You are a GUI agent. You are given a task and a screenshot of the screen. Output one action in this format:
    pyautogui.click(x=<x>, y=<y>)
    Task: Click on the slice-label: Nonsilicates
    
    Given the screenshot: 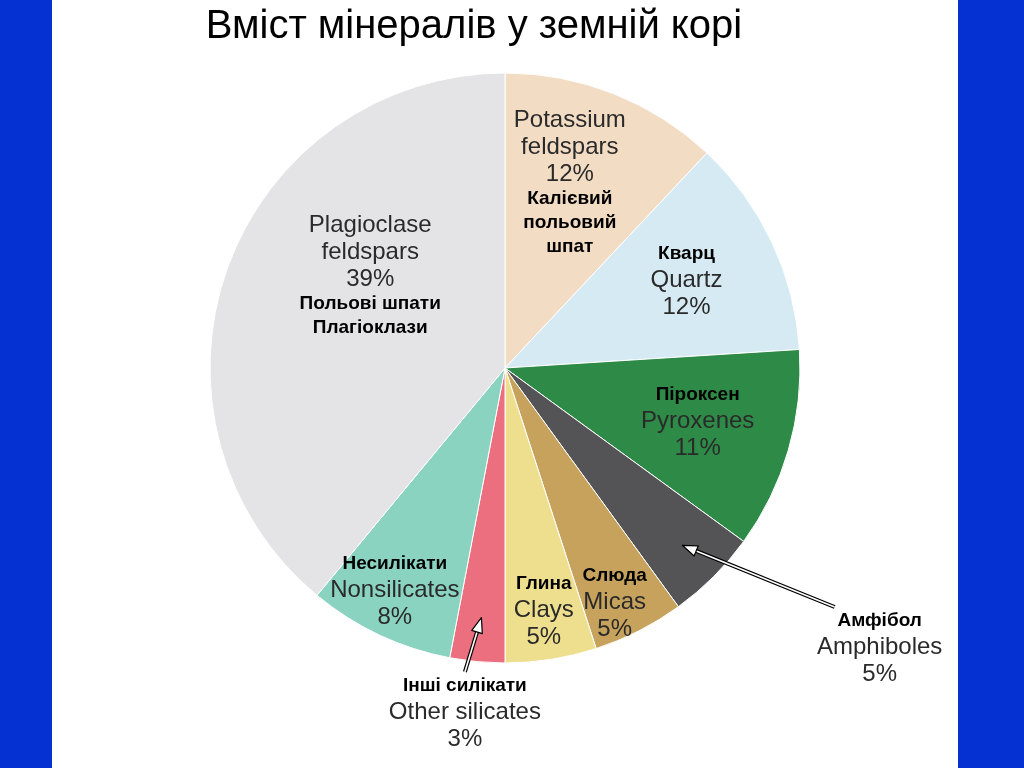 What is the action you would take?
    pyautogui.click(x=395, y=589)
    